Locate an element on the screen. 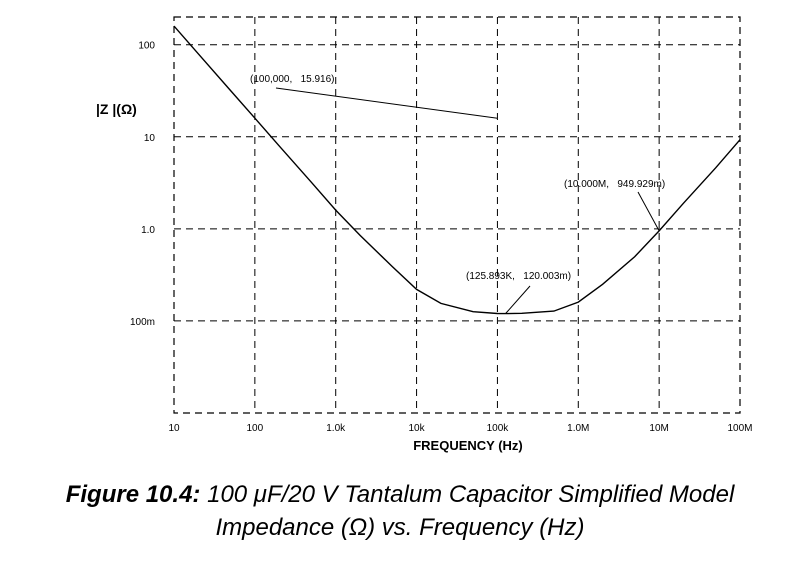 This screenshot has width=800, height=564. x-axis-label: FREQUENCY (Hz) is located at coordinates (468, 445).